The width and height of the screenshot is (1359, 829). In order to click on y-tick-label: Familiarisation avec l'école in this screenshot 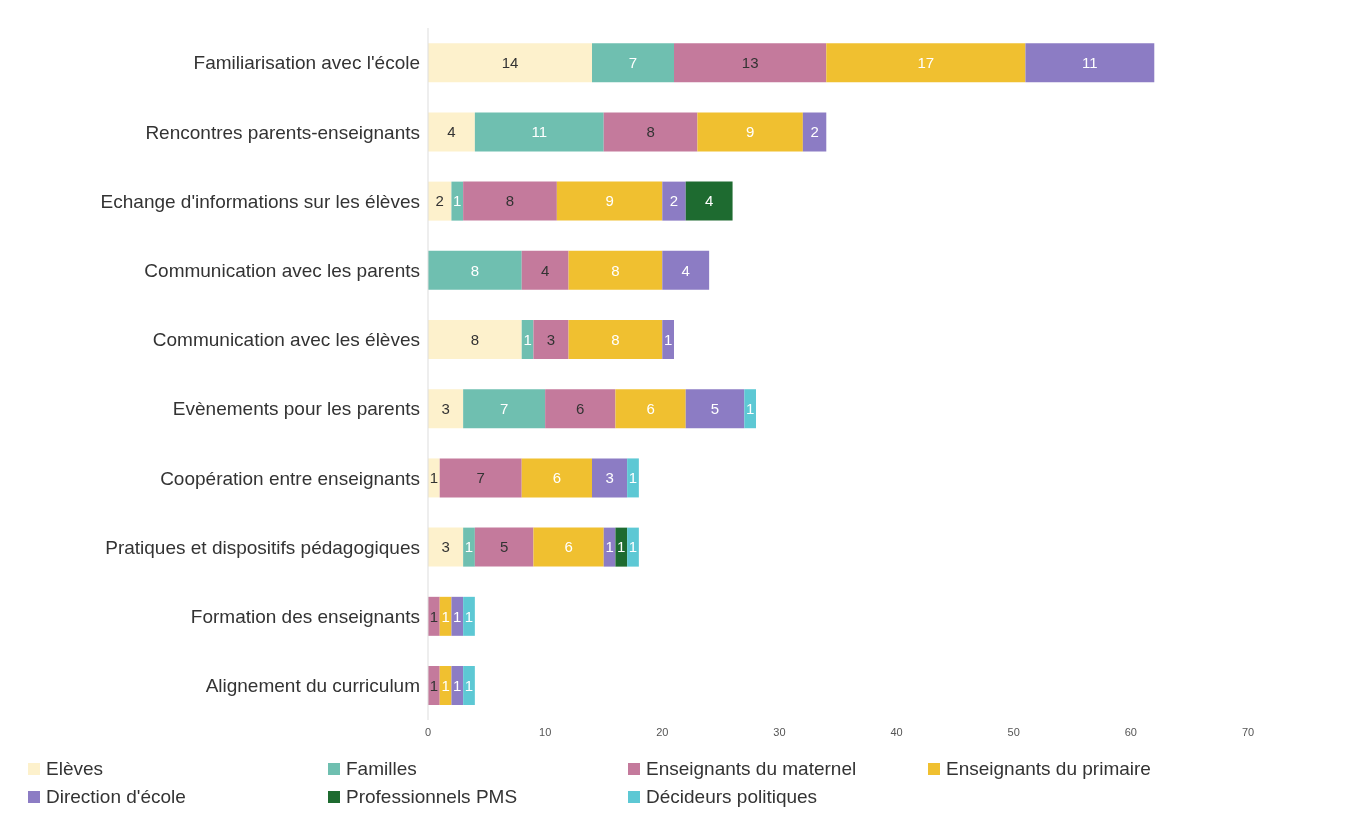, I will do `click(306, 63)`.